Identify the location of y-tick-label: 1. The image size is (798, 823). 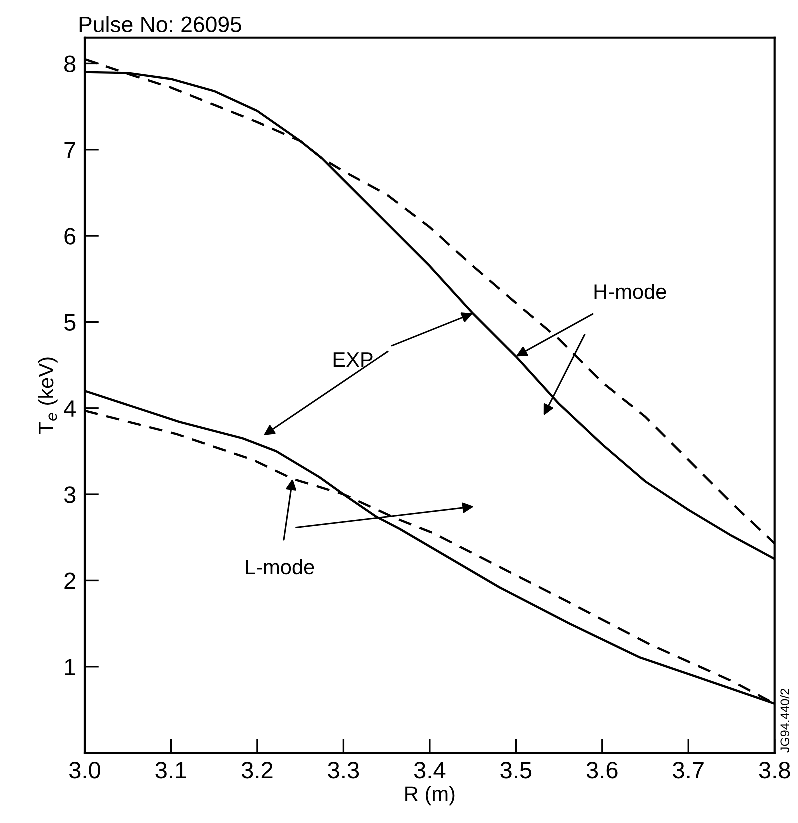
(70, 667).